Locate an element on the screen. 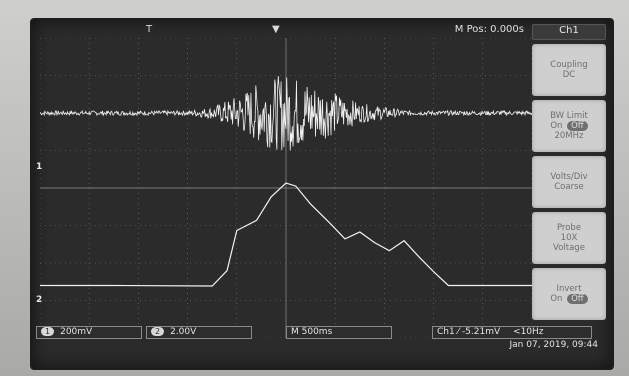 Image resolution: width=629 pixels, height=376 pixels. invert-button: Invert On Off is located at coordinates (569, 294).